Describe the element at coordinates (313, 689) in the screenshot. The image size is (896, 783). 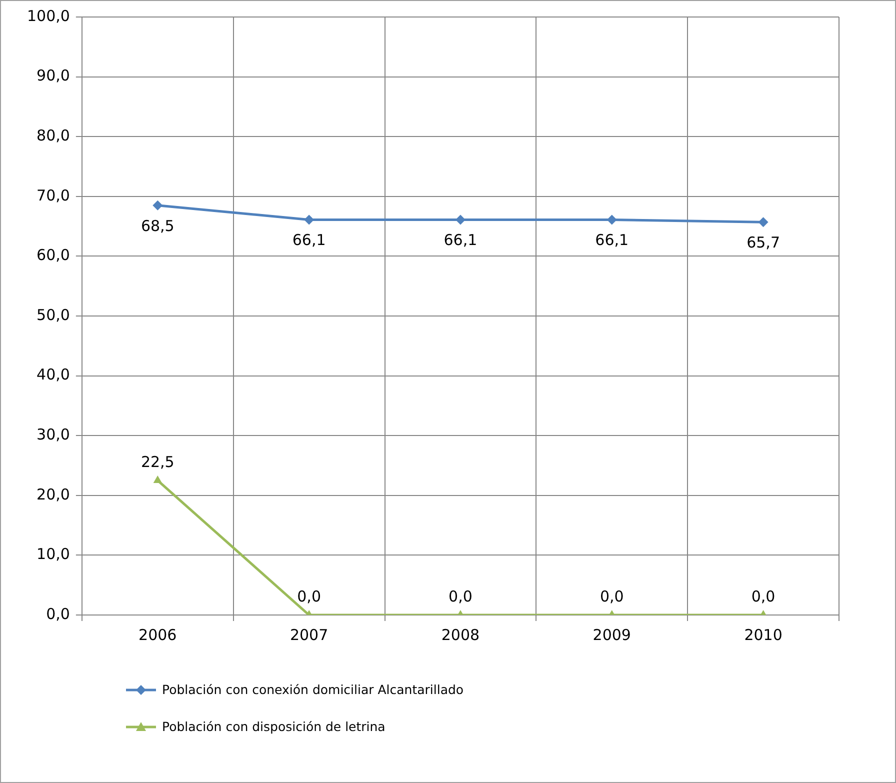
I see `legend-label: Población con conexión domiciliar Alcantarillado` at that location.